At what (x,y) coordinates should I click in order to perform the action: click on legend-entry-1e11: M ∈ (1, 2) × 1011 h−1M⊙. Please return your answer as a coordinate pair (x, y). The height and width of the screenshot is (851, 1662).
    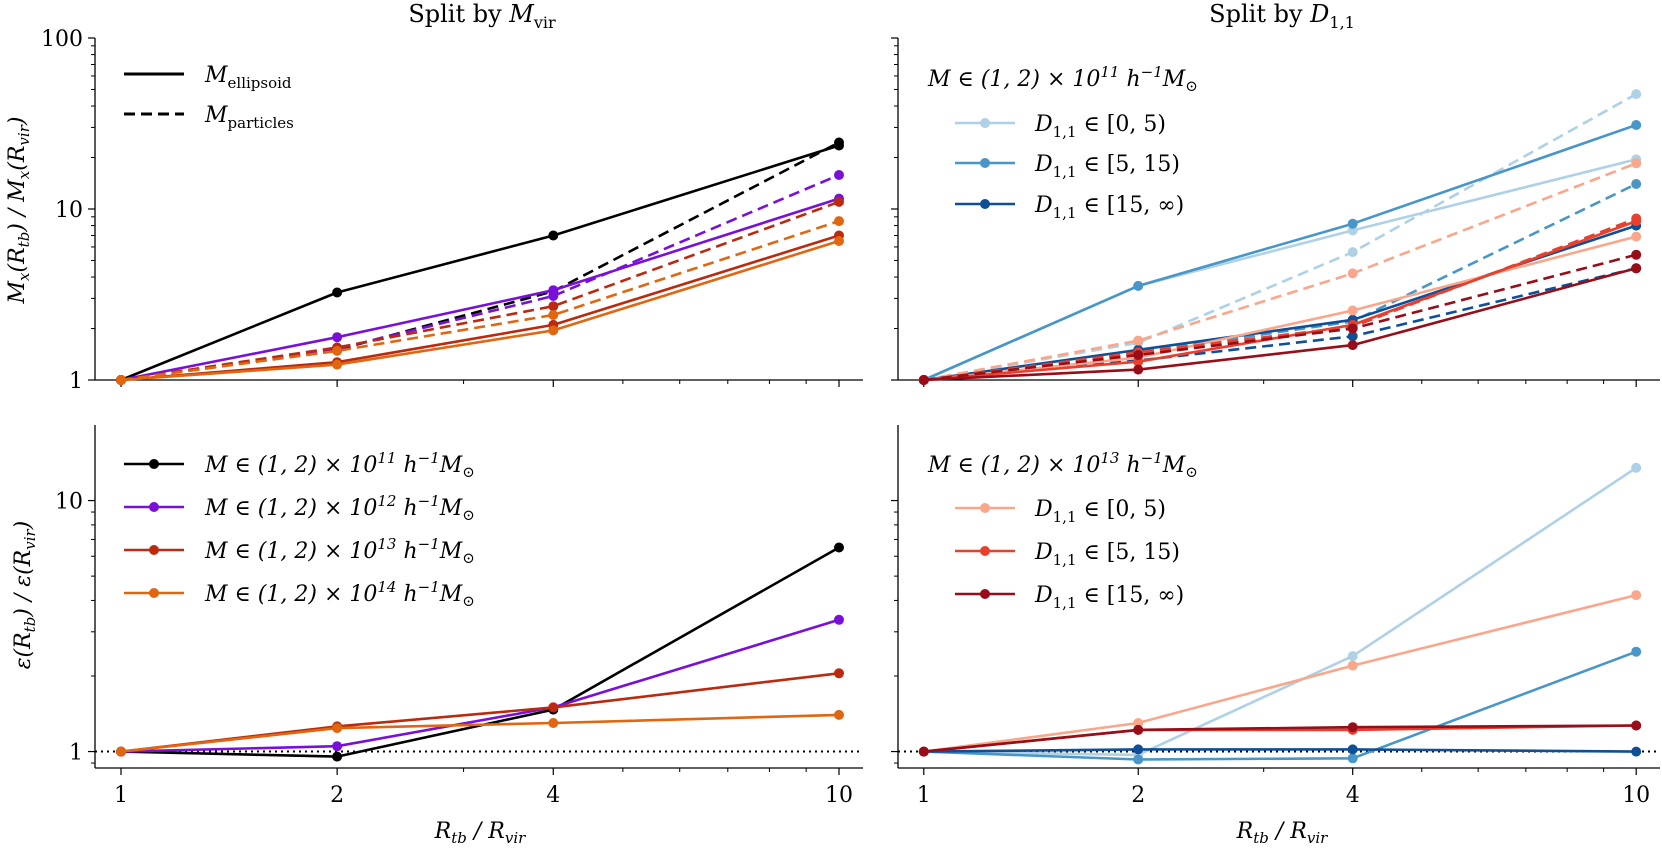
    Looking at the image, I should click on (299, 465).